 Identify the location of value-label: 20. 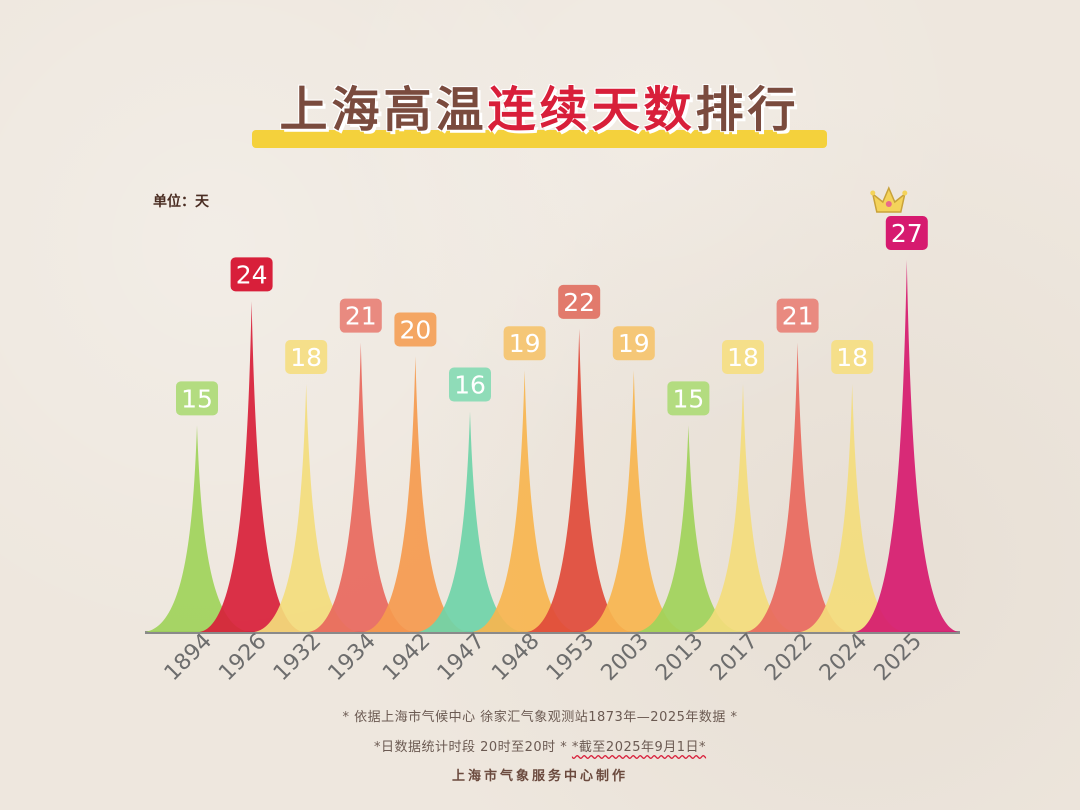
(415, 329).